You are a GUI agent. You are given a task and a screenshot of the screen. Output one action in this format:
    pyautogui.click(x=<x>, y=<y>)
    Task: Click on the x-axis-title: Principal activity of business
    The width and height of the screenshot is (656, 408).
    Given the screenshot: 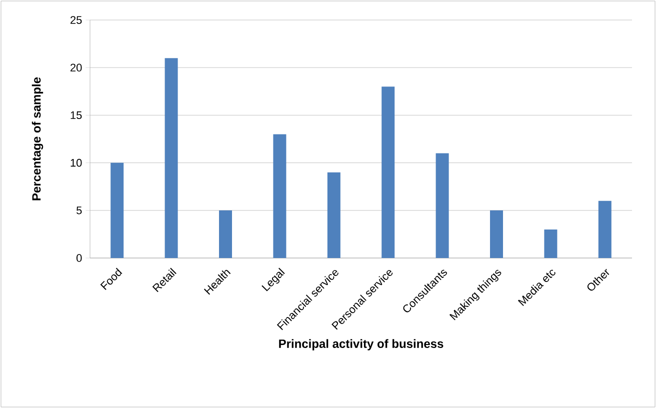 What is the action you would take?
    pyautogui.click(x=361, y=344)
    